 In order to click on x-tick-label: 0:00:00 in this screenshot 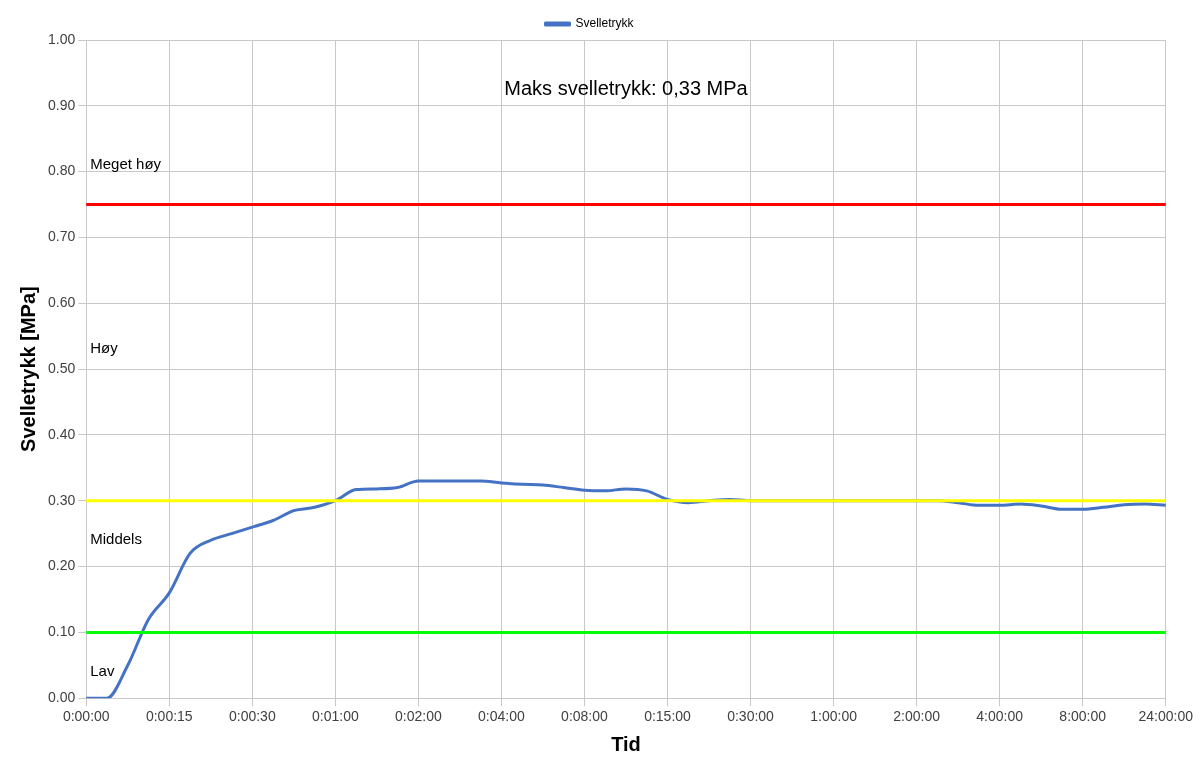, I will do `click(86, 716)`.